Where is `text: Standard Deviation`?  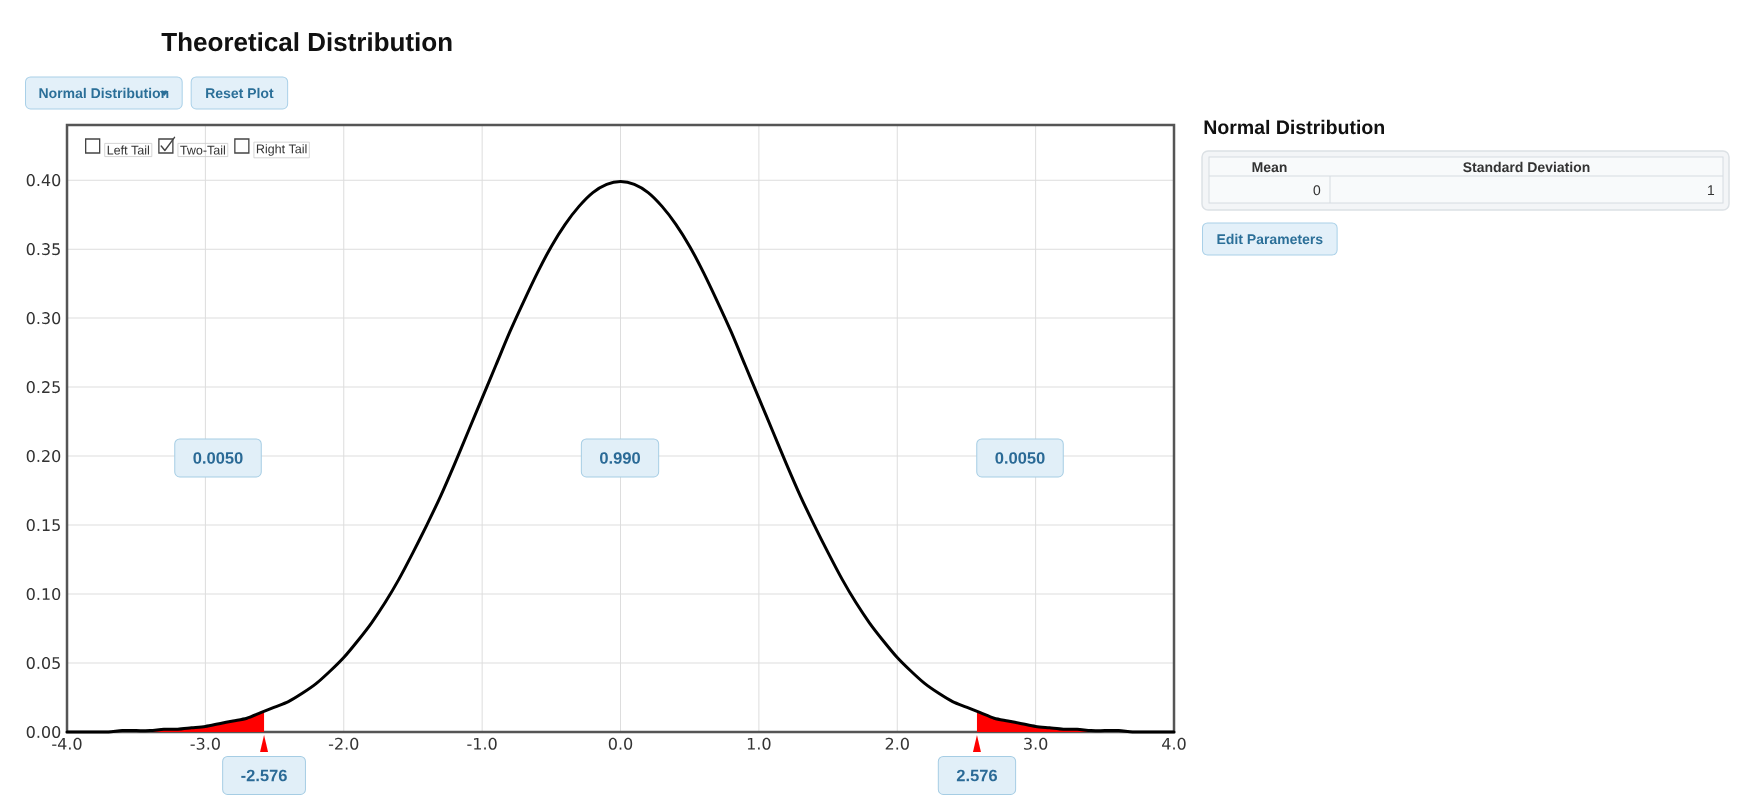
text: Standard Deviation is located at coordinates (1526, 167).